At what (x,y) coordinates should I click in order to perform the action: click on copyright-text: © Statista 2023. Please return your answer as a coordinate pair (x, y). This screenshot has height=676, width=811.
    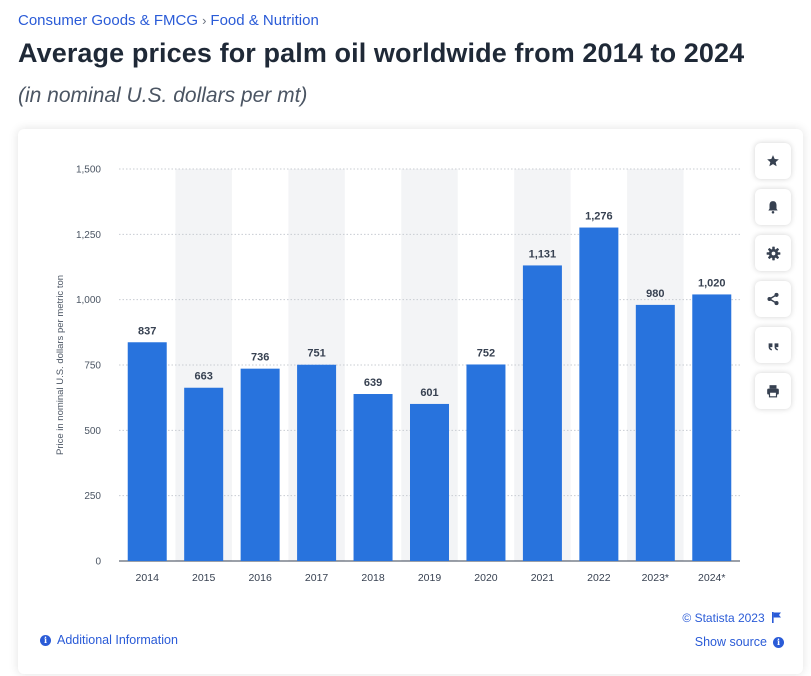
    Looking at the image, I should click on (723, 618).